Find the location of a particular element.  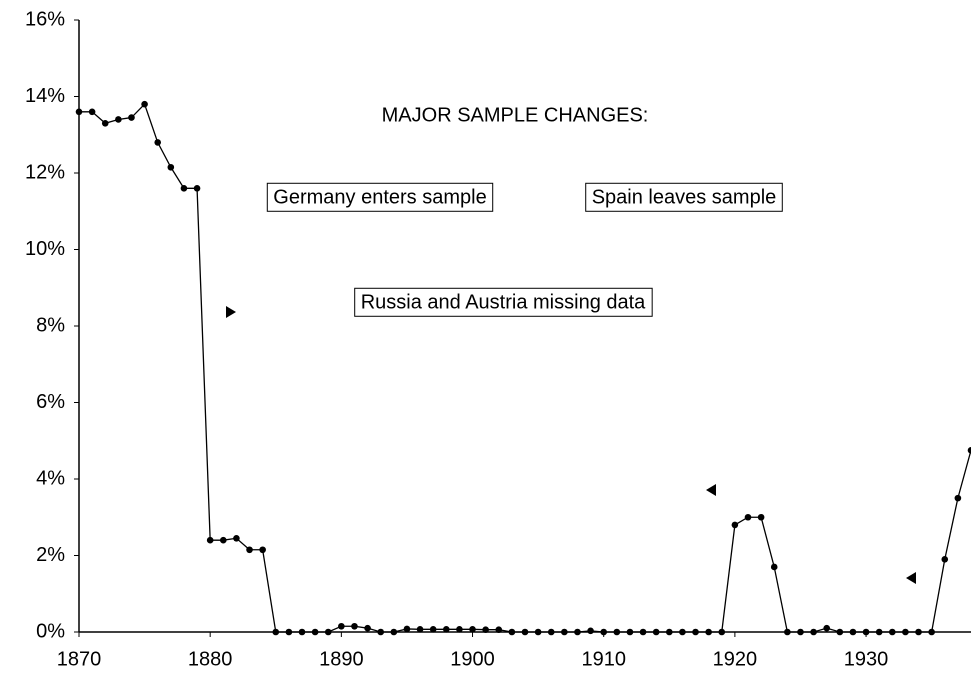

y-tick-label: 2% is located at coordinates (50, 555).